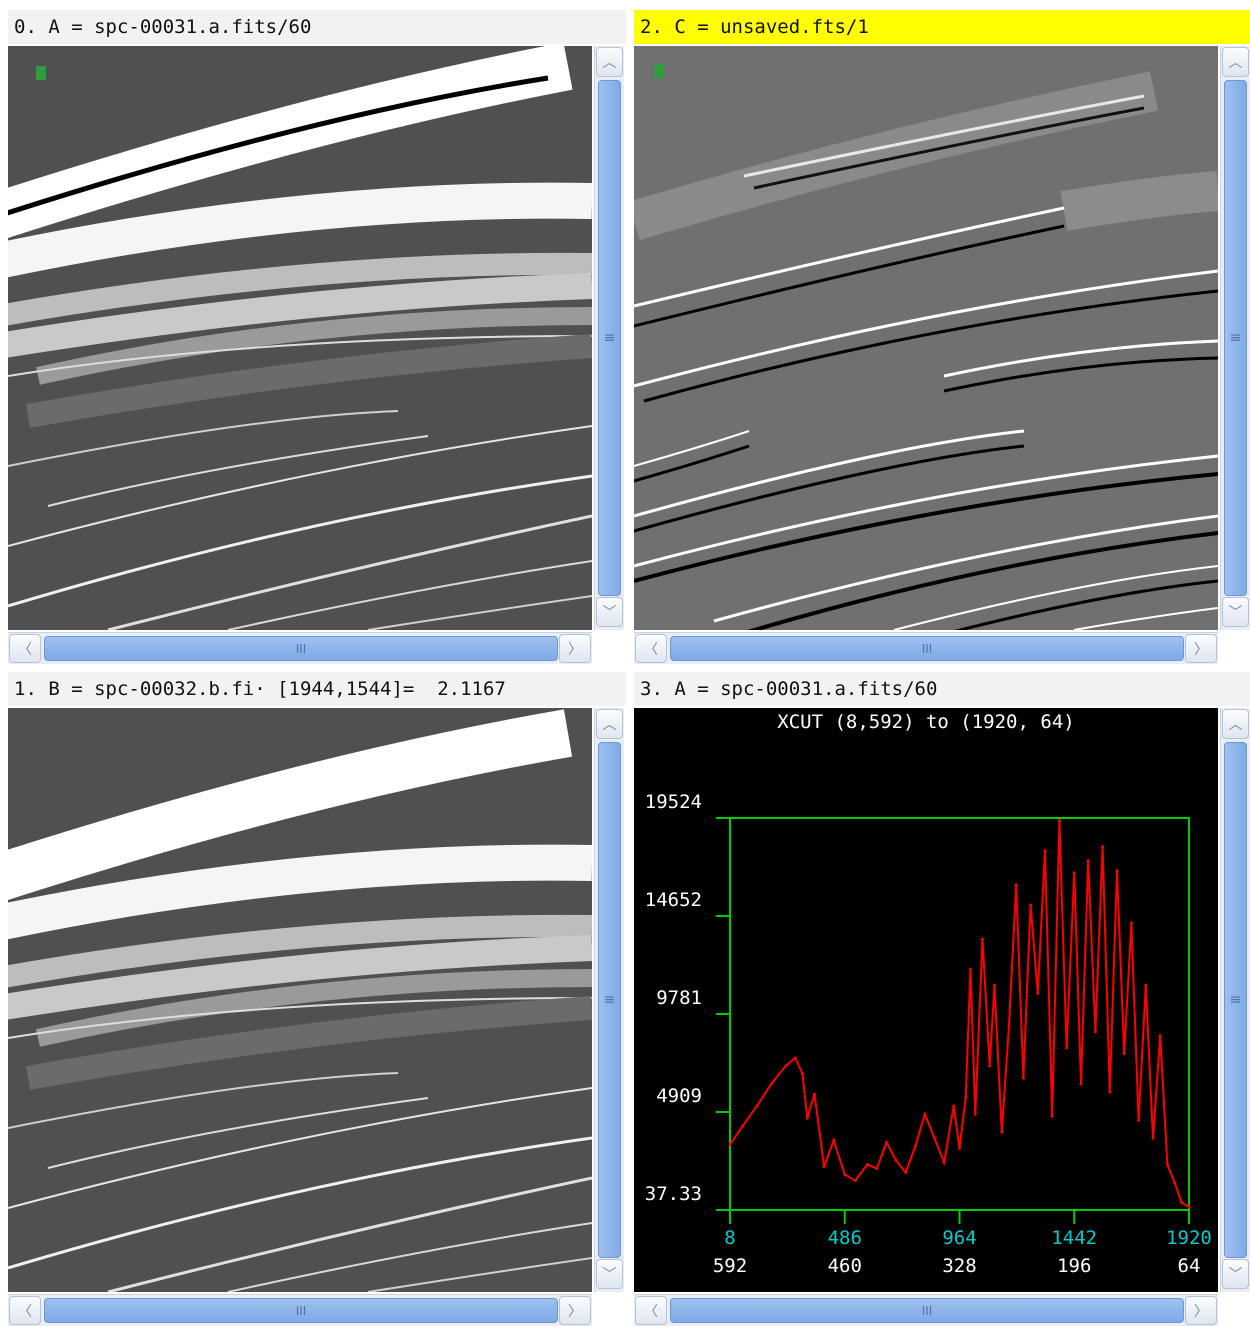  I want to click on panel-title: 3. A = spc-00031.a.fits/60, so click(942, 689).